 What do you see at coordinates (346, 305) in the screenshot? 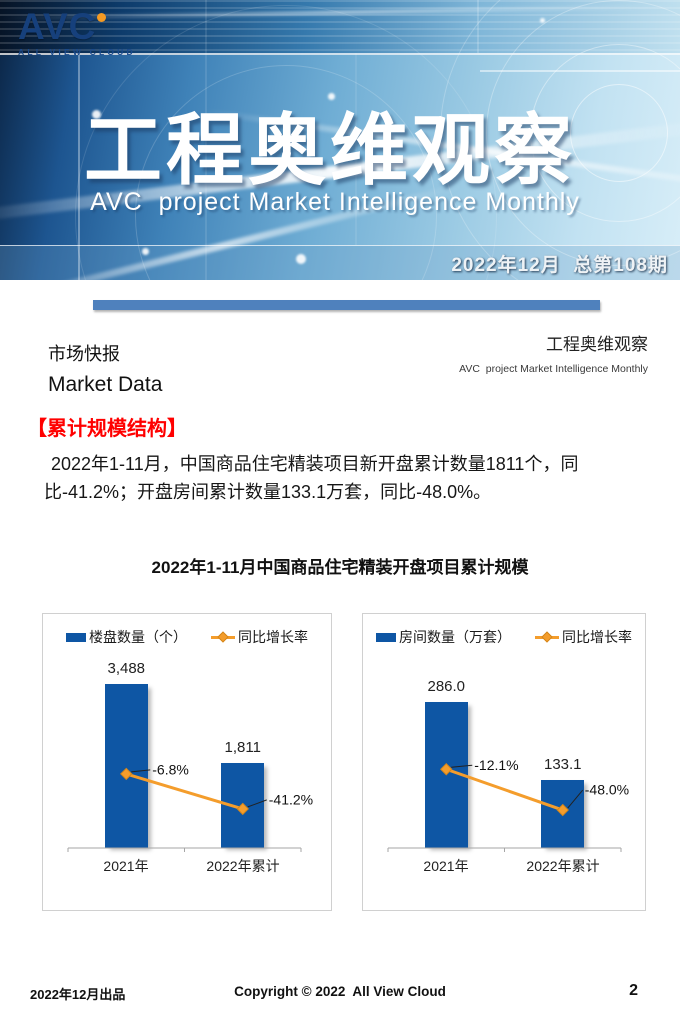
I see `divider-bar` at bounding box center [346, 305].